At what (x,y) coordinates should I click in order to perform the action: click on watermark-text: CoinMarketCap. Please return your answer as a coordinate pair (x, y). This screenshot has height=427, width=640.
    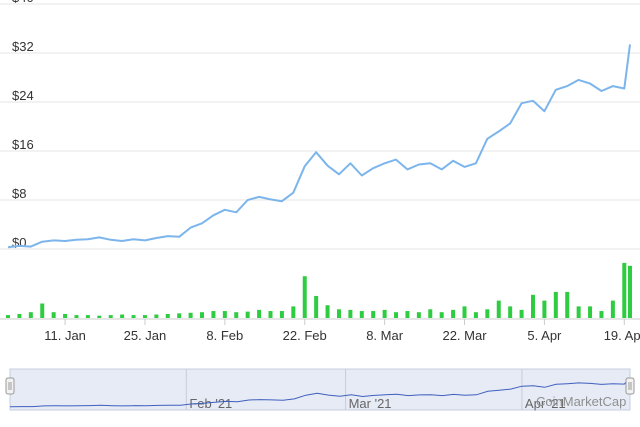
    Looking at the image, I should click on (581, 401).